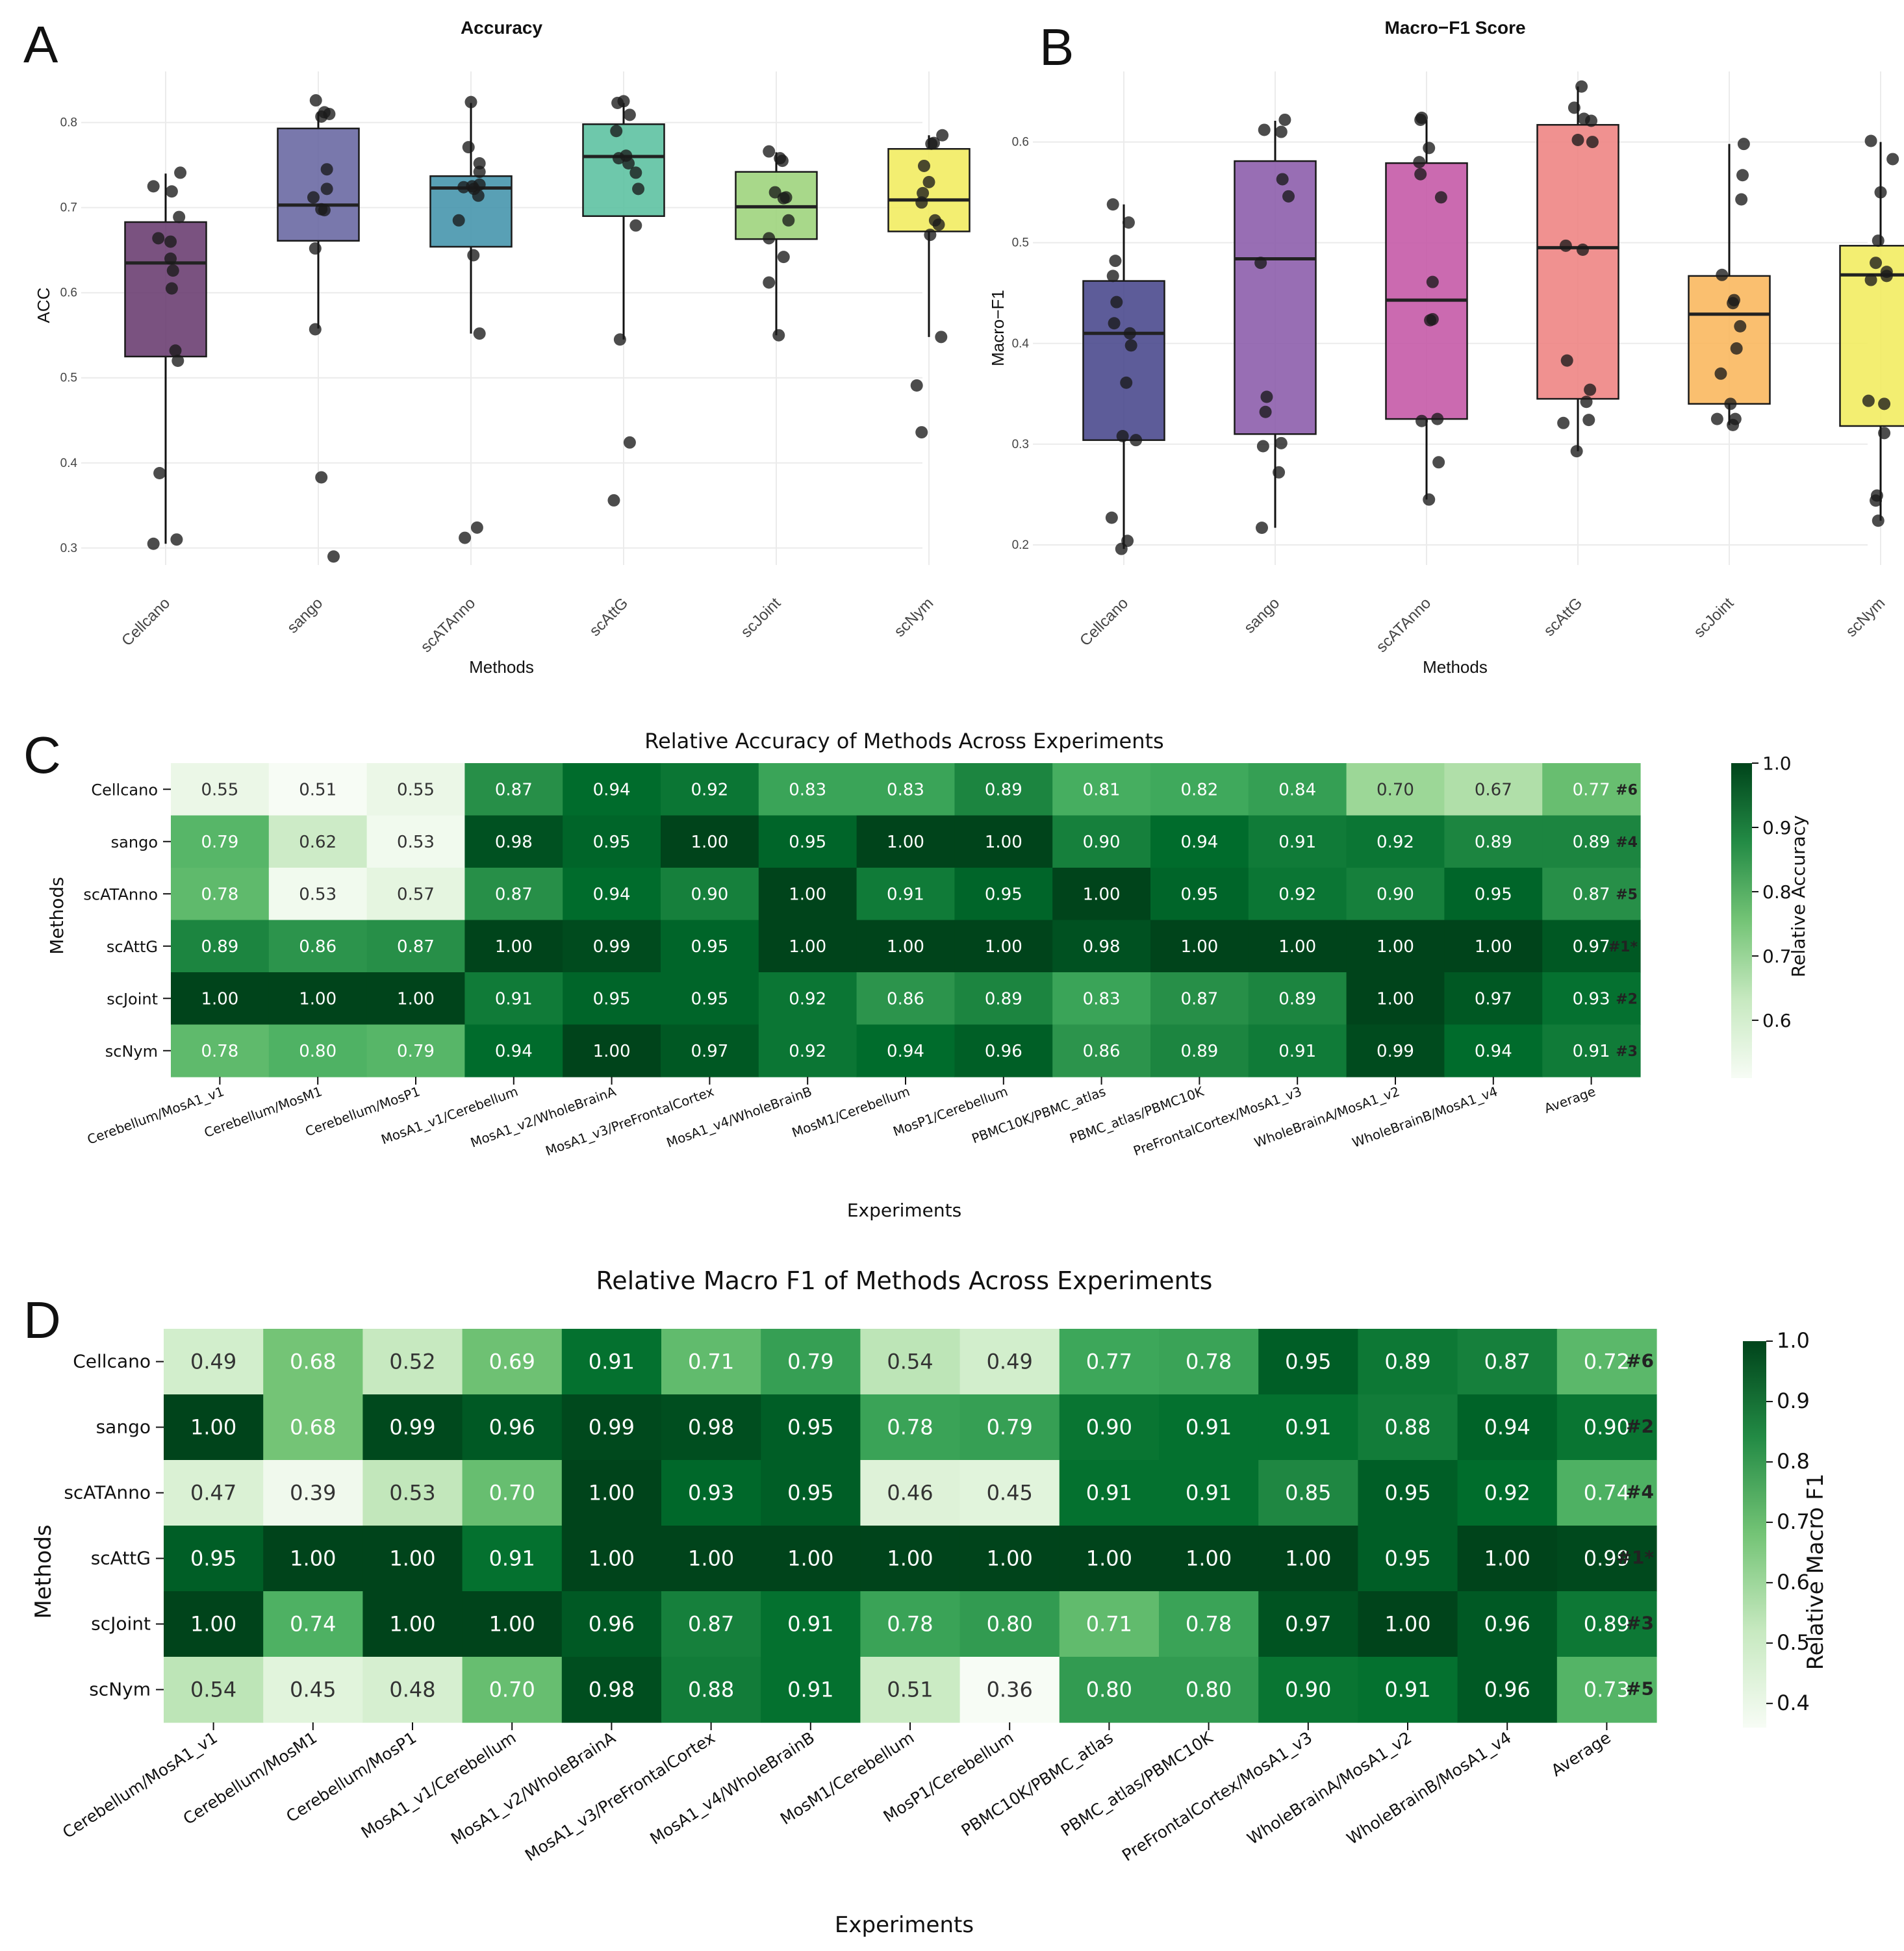 Image resolution: width=1904 pixels, height=1951 pixels. Describe the element at coordinates (910, 1690) in the screenshot. I see `macro-f1-cell-value: 0.51` at that location.